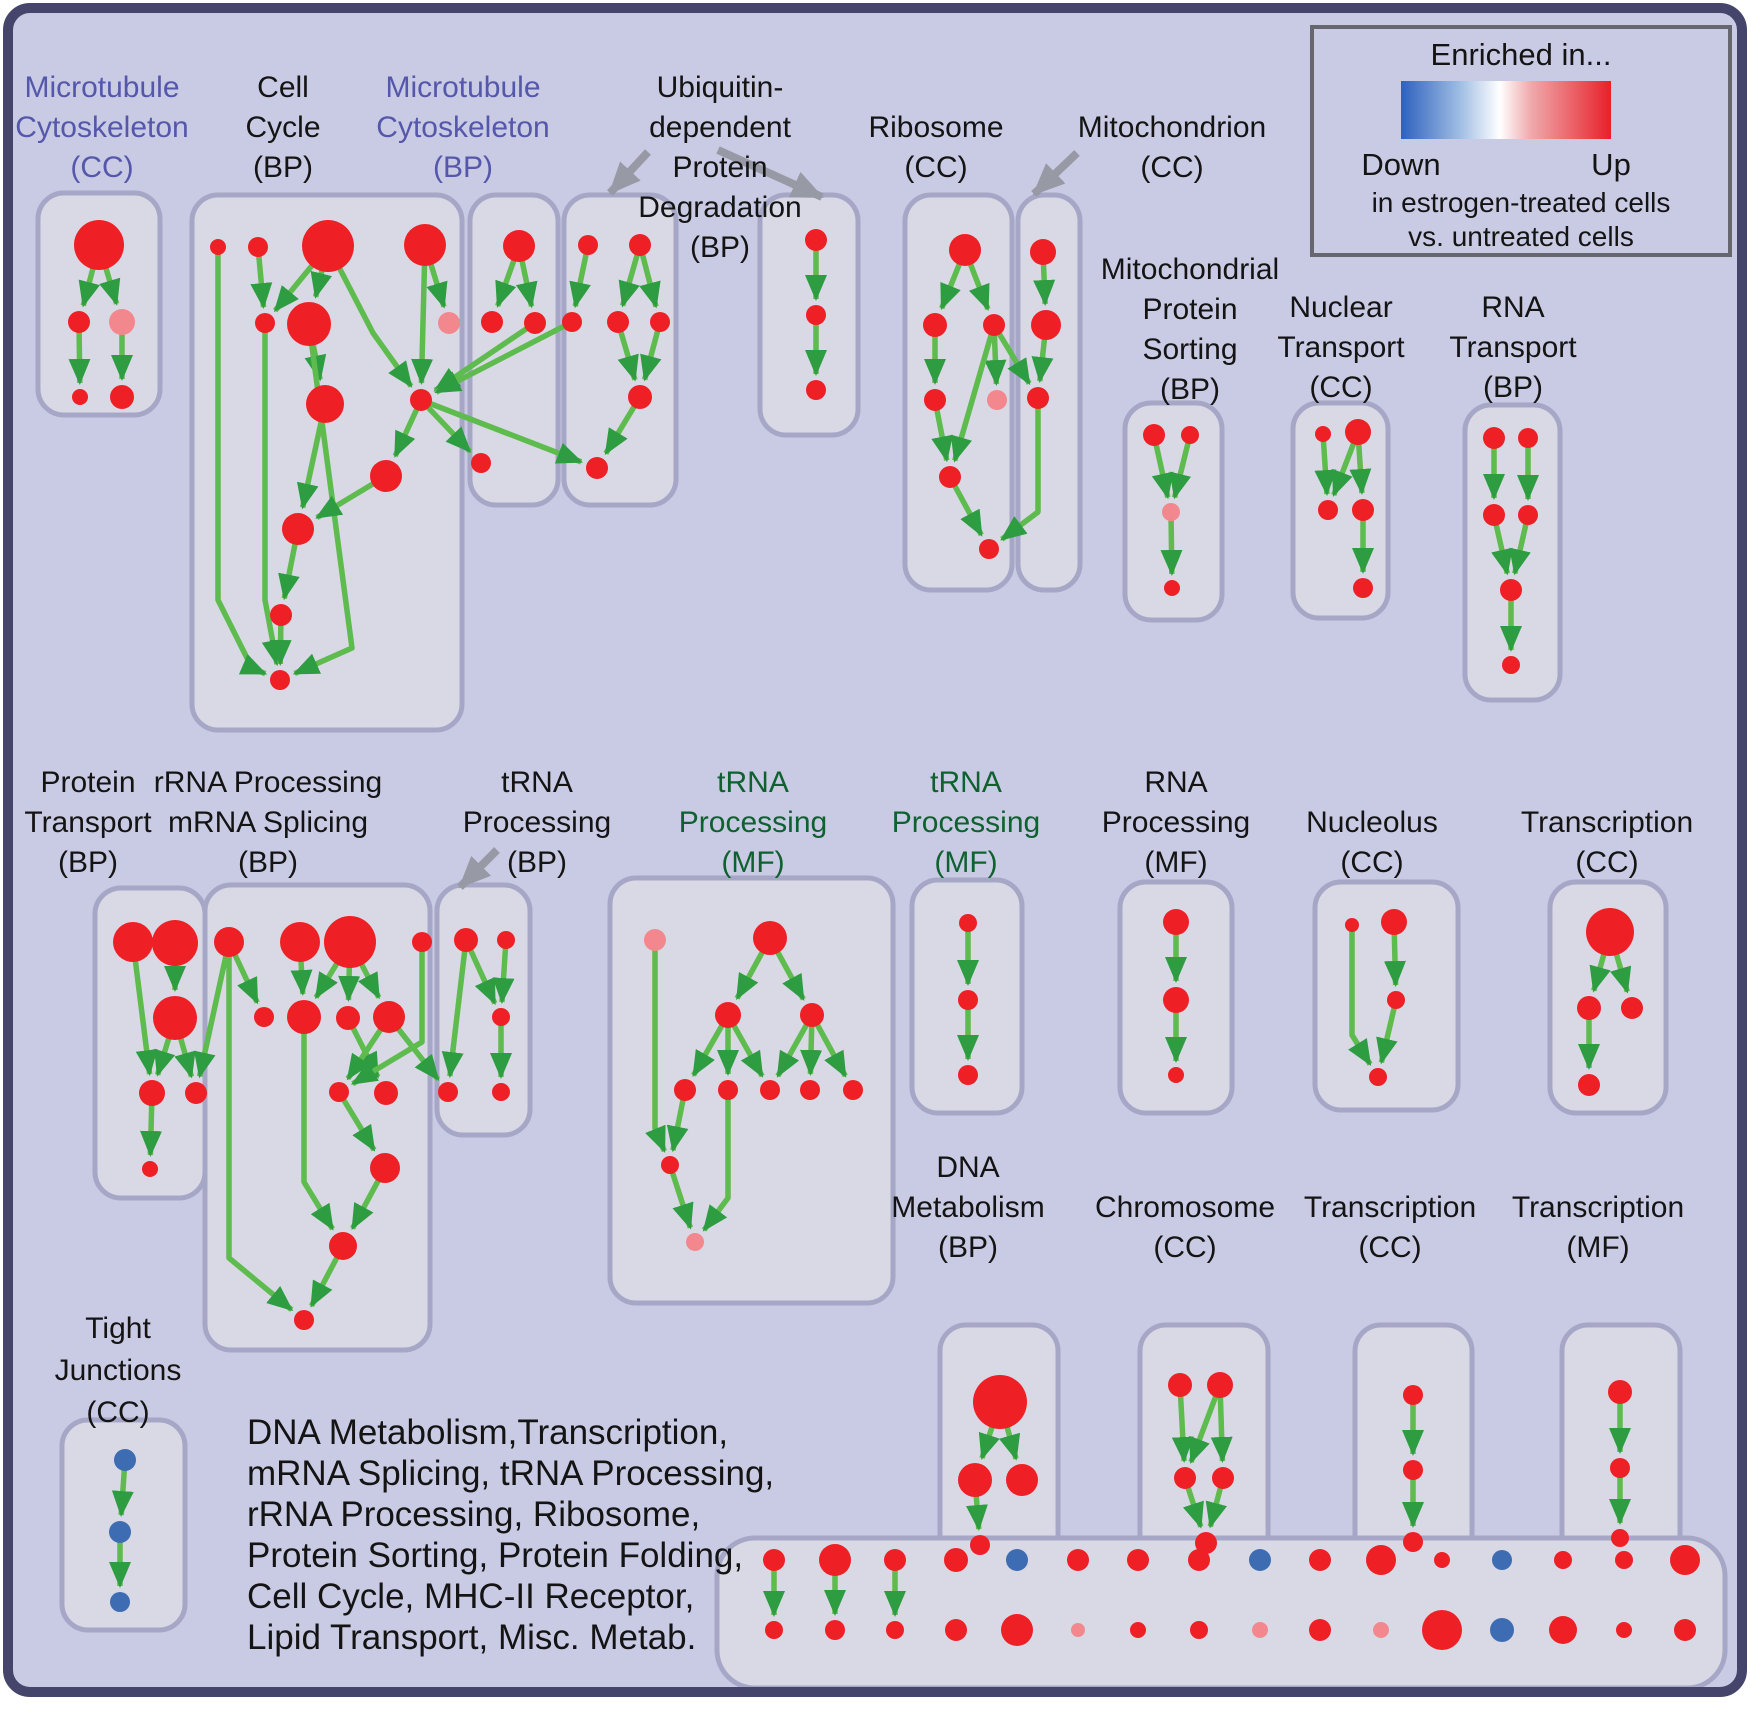  I want to click on legend-subtitle-2: vs. untreated cells, so click(1521, 236).